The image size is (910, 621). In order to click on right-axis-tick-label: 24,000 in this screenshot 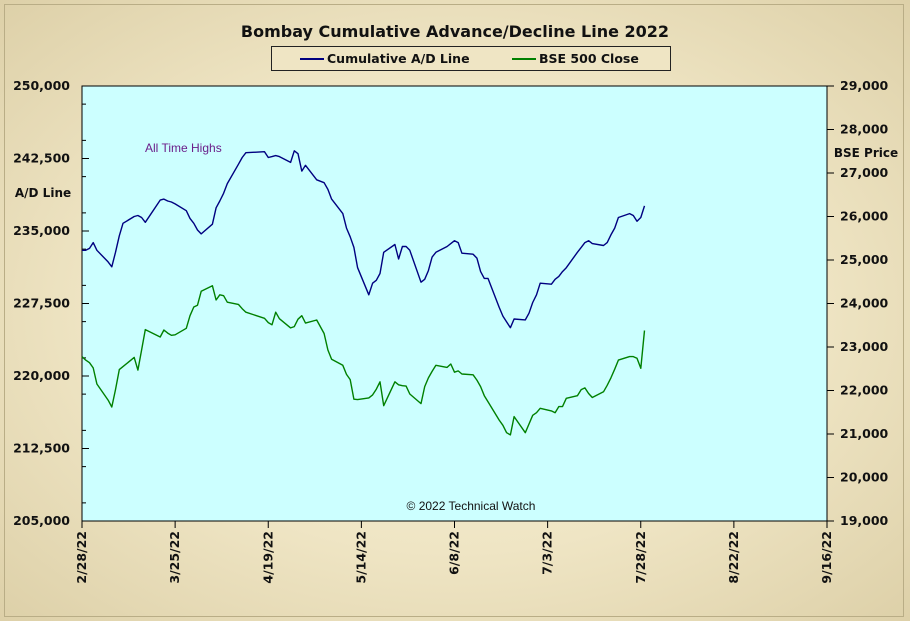, I will do `click(864, 303)`.